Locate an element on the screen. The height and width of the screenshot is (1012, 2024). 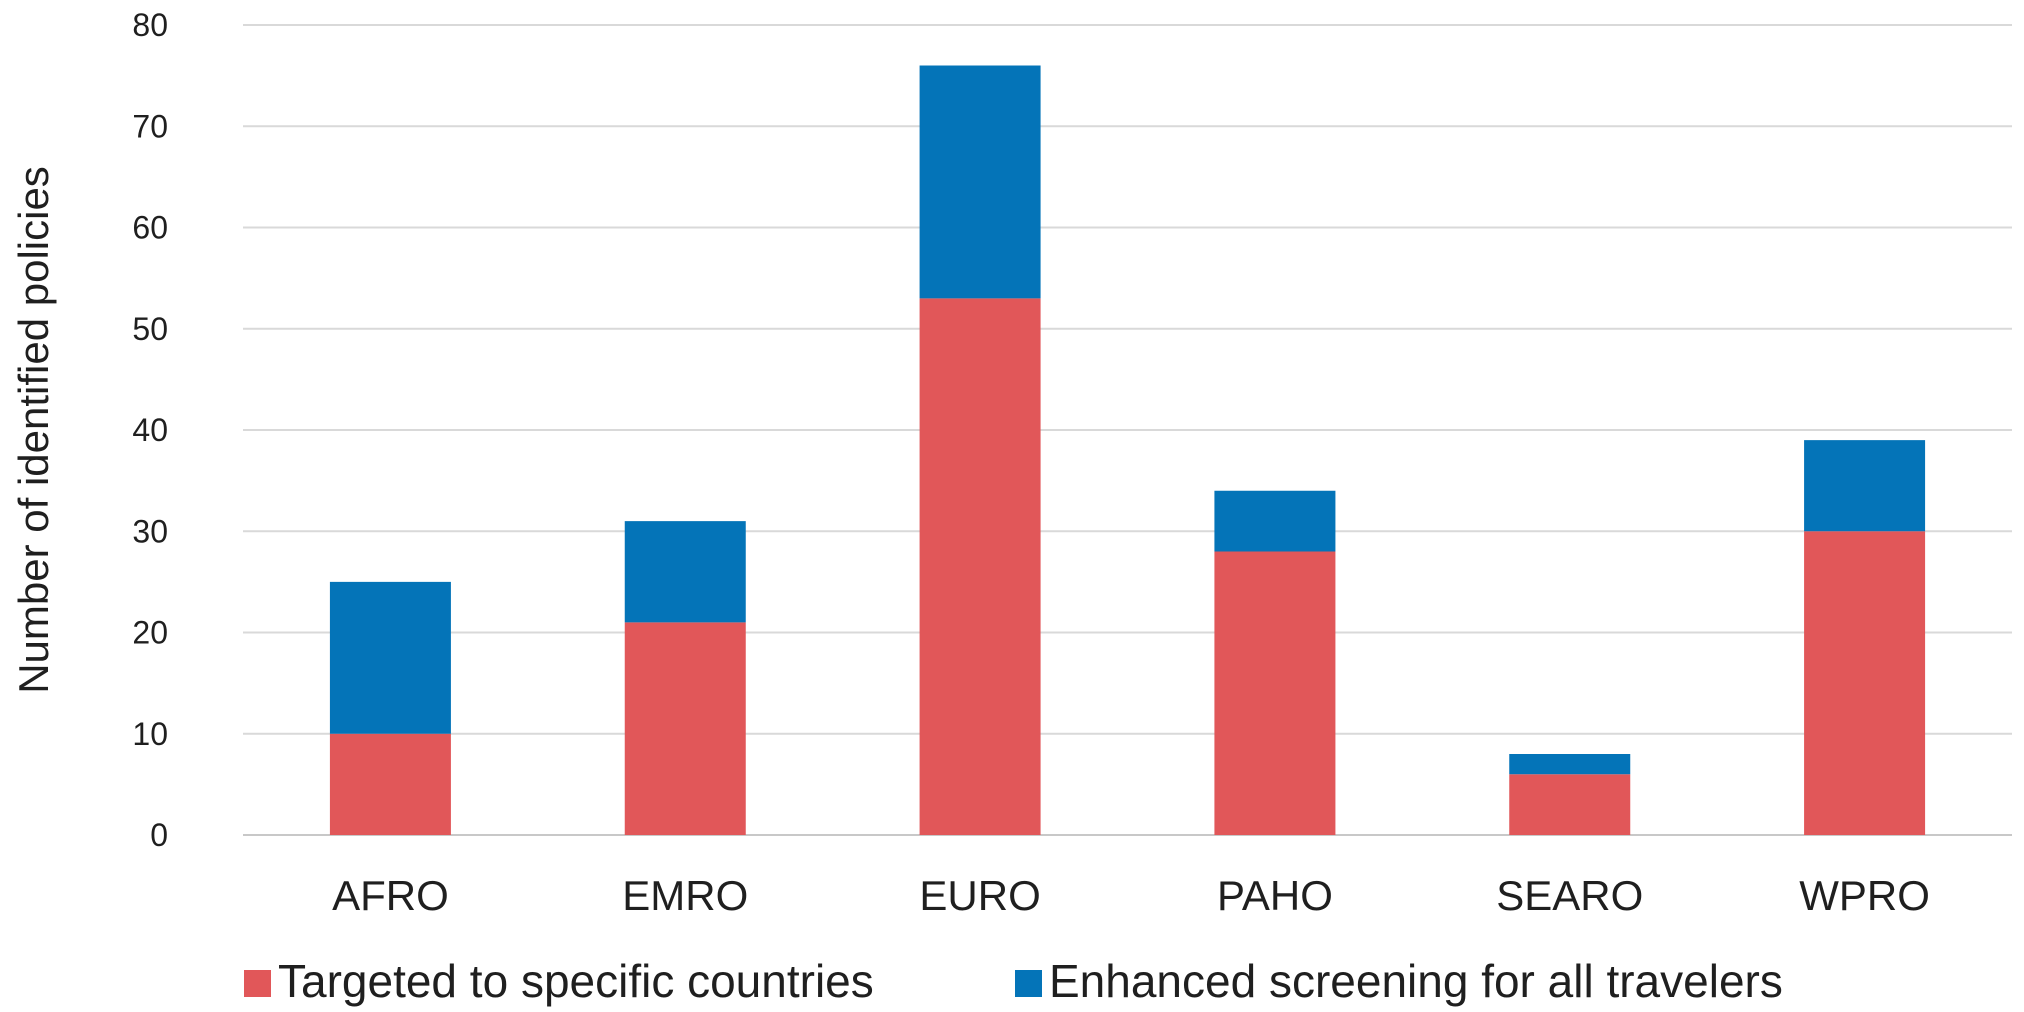
legend-label: Enhanced screening for all travelers is located at coordinates (1416, 981).